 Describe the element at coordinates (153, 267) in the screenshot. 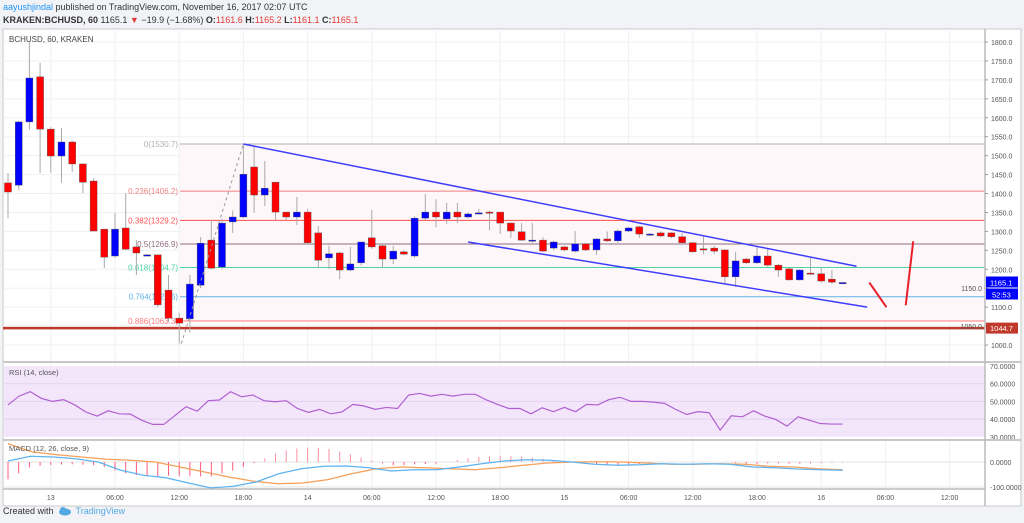

I see `fib-level-label: 0.618(1204.7)` at that location.